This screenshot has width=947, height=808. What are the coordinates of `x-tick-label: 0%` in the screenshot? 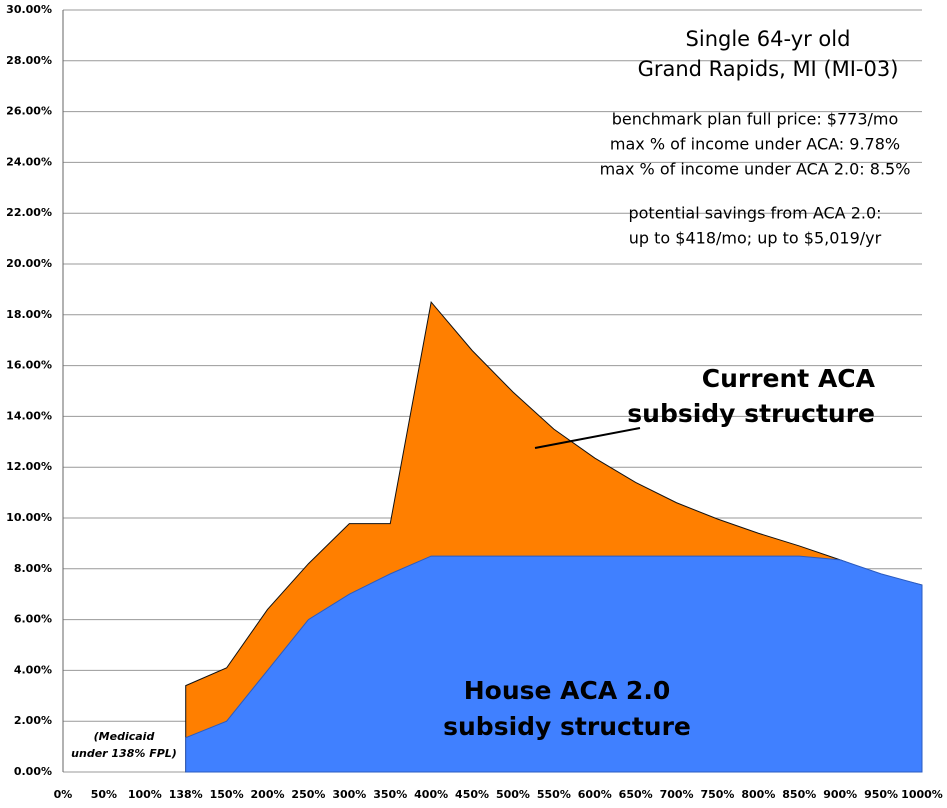 It's located at (63, 794).